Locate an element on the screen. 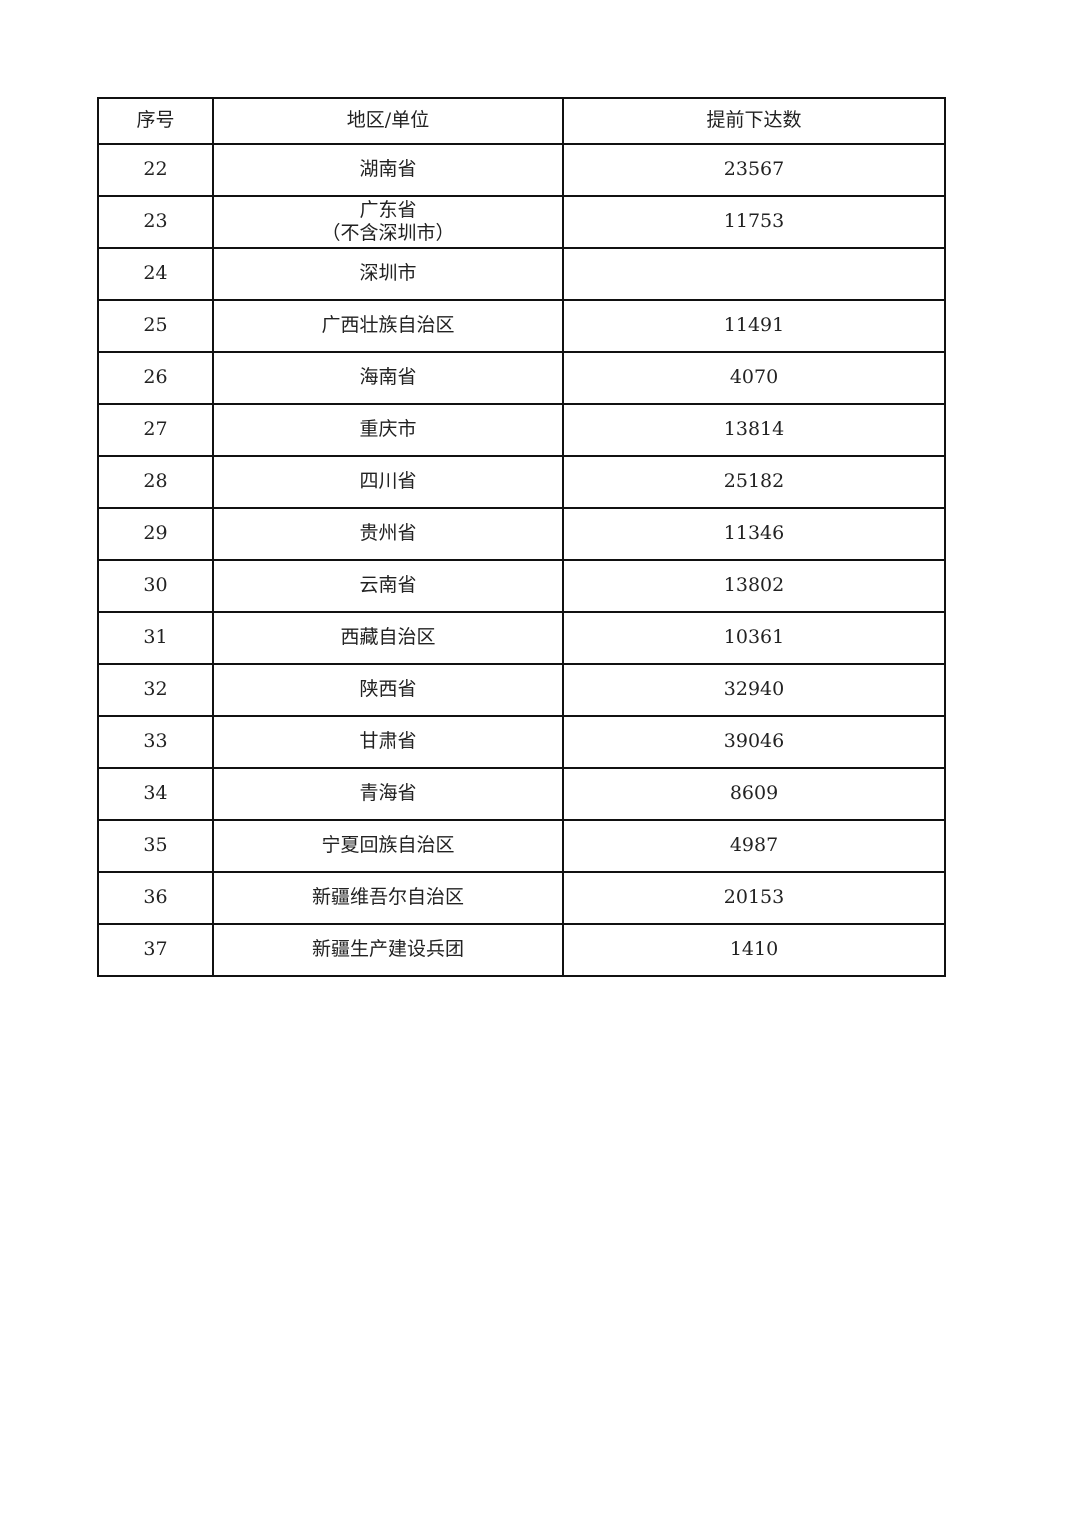 The width and height of the screenshot is (1080, 1534). cell-region: 宁夏回族自治区 is located at coordinates (388, 846).